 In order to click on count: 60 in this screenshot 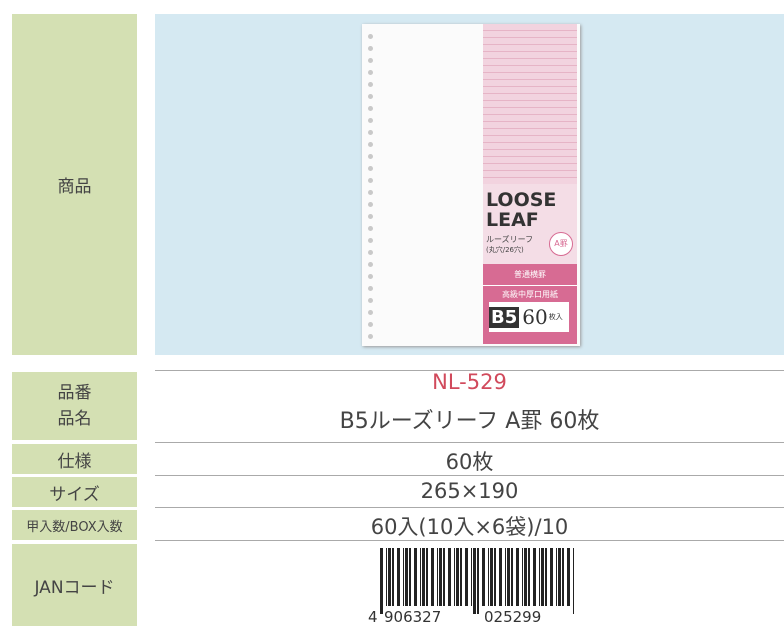, I will do `click(535, 317)`.